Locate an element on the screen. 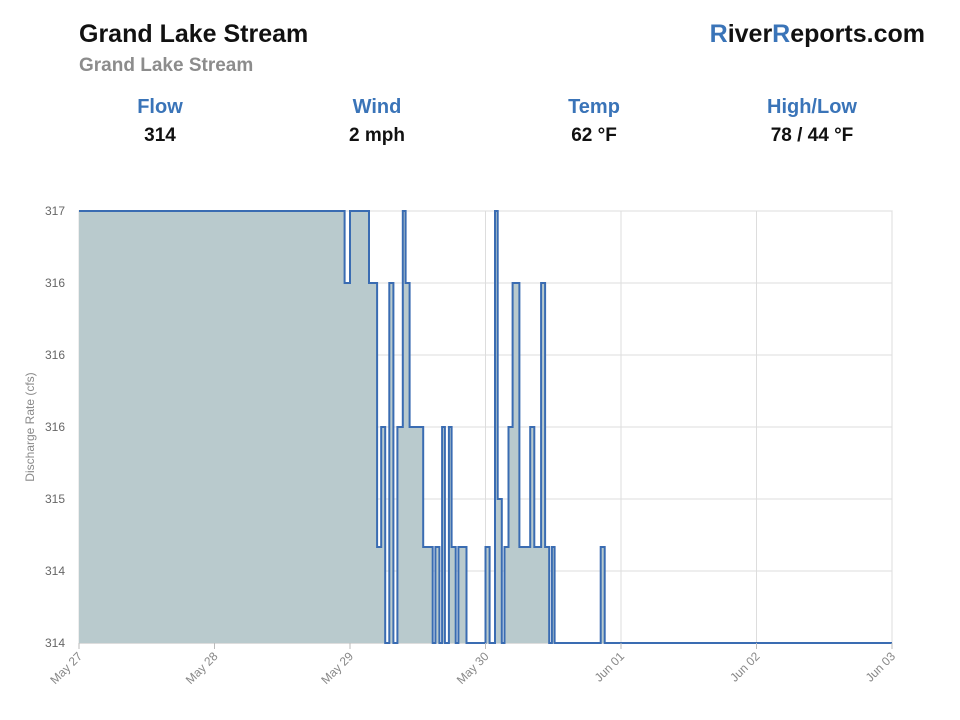 This screenshot has width=960, height=720. x-tick-label: Jun 03 is located at coordinates (881, 667).